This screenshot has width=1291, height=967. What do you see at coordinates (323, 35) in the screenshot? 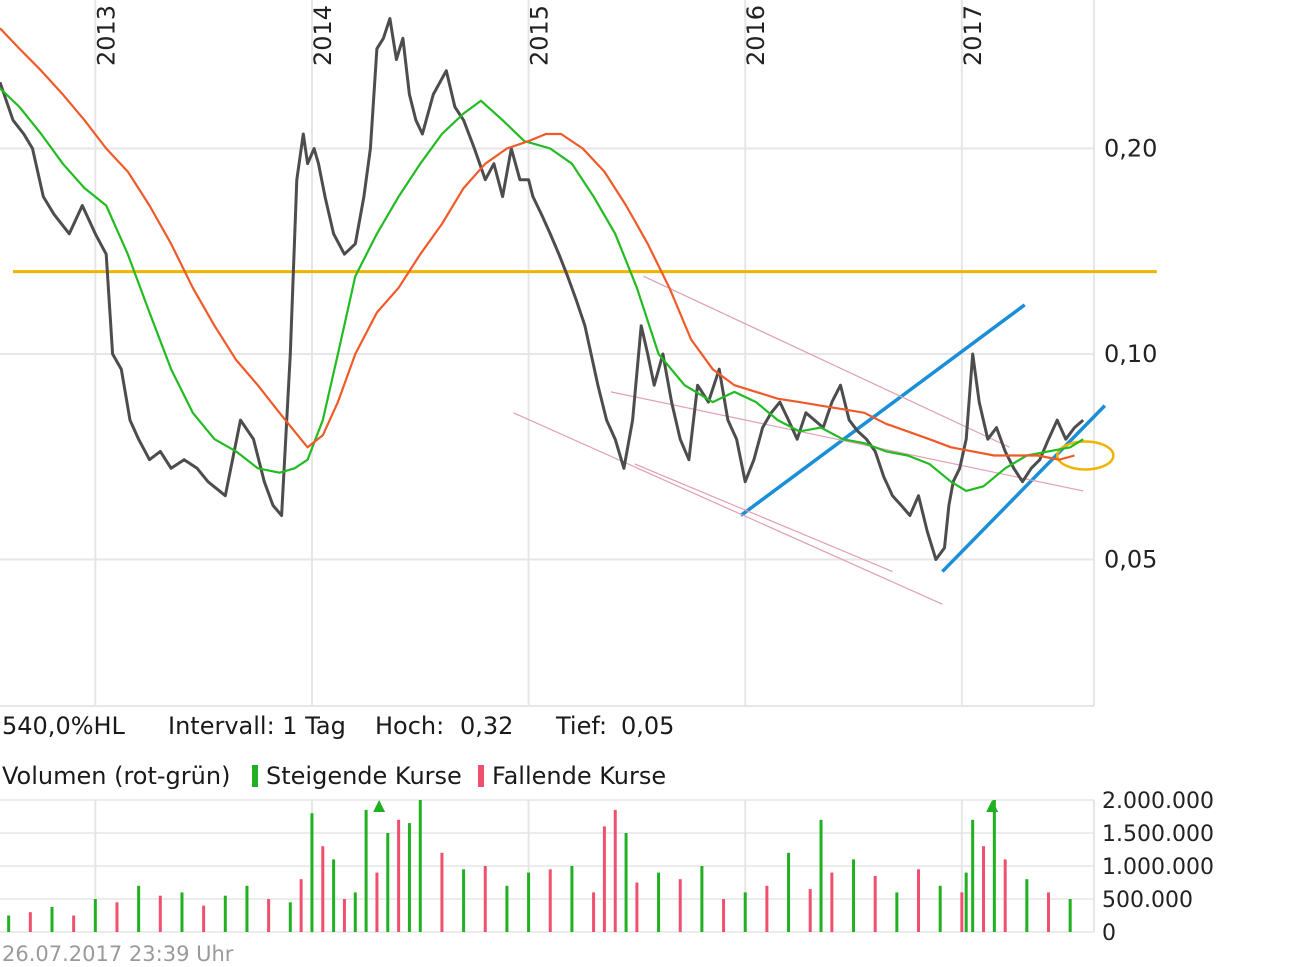
I see `year-tick-label: 2014` at bounding box center [323, 35].